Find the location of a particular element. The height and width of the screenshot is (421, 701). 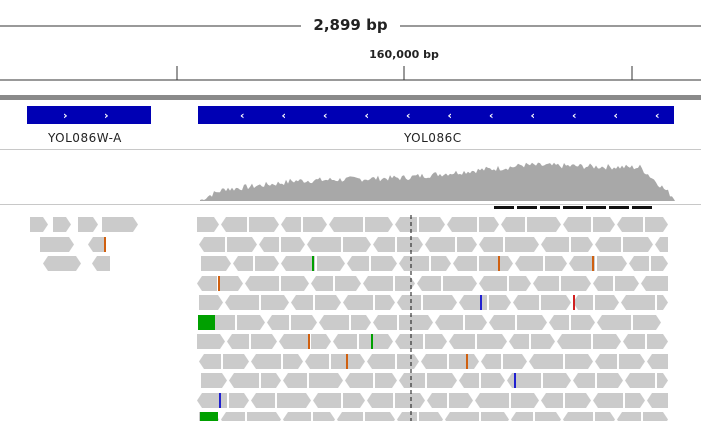

junction-bars is located at coordinates (573, 207).